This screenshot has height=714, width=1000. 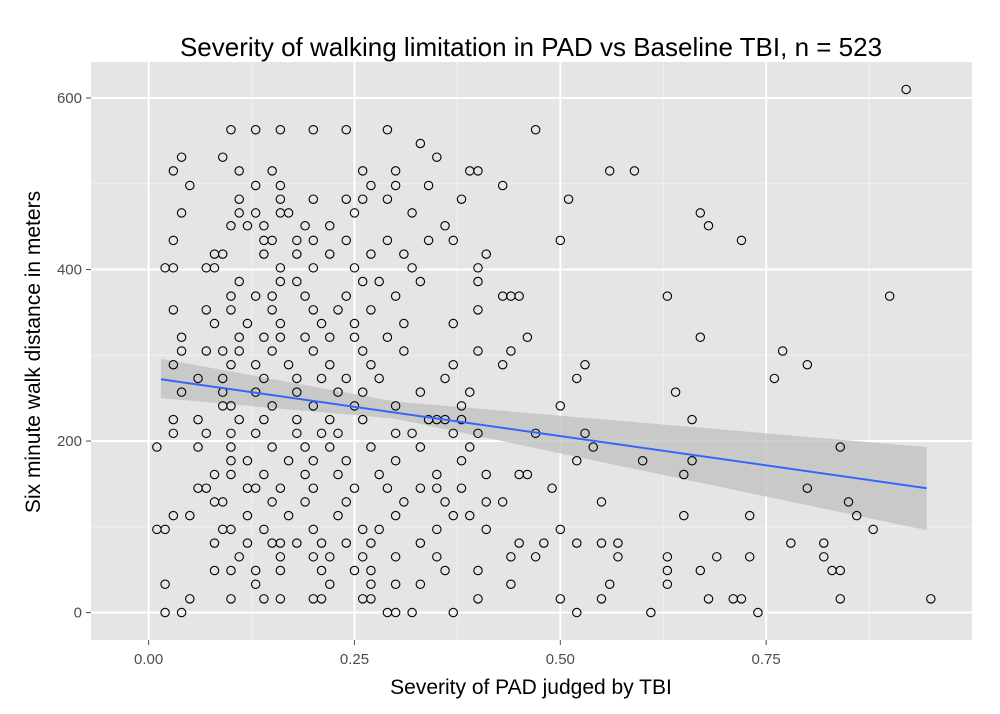 I want to click on x-tick-label: 0.50, so click(x=560, y=659).